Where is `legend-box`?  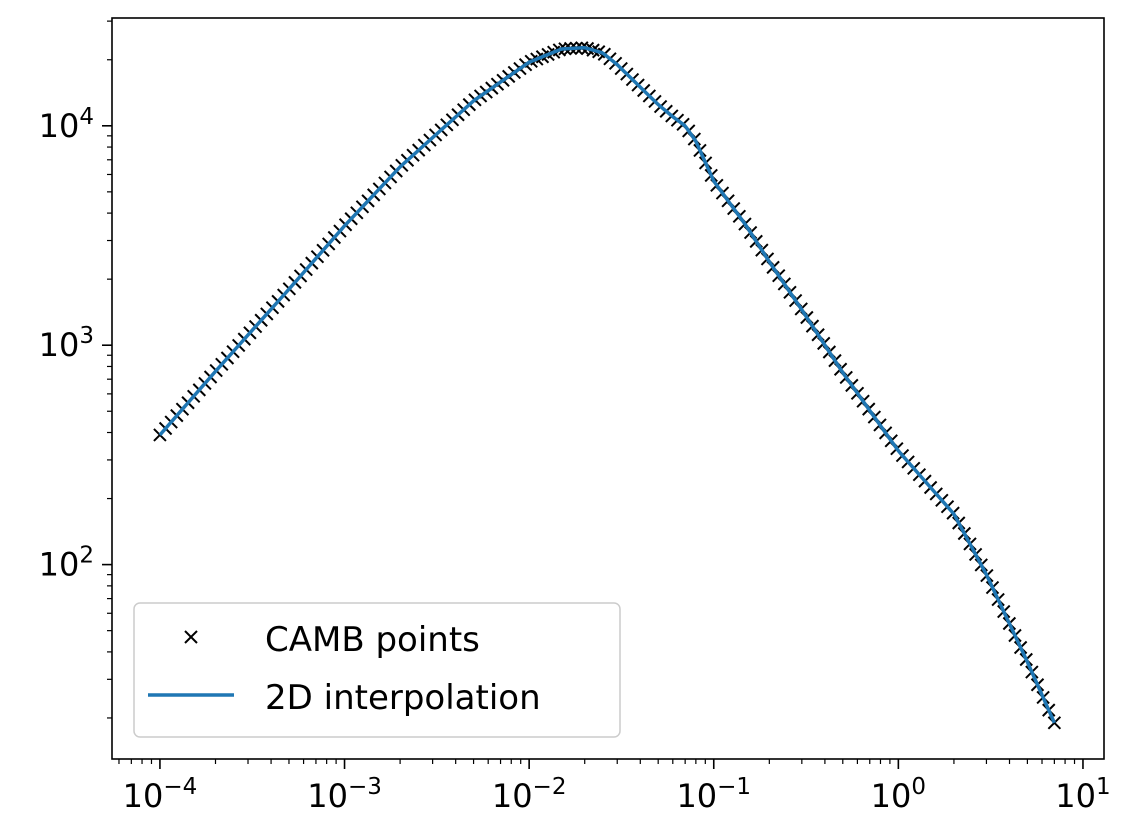 legend-box is located at coordinates (377, 670).